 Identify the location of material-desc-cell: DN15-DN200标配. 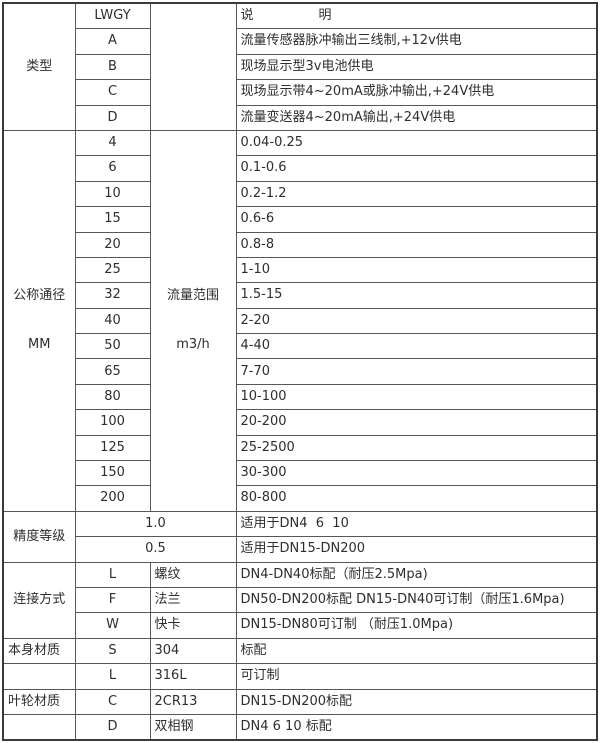
(416, 701).